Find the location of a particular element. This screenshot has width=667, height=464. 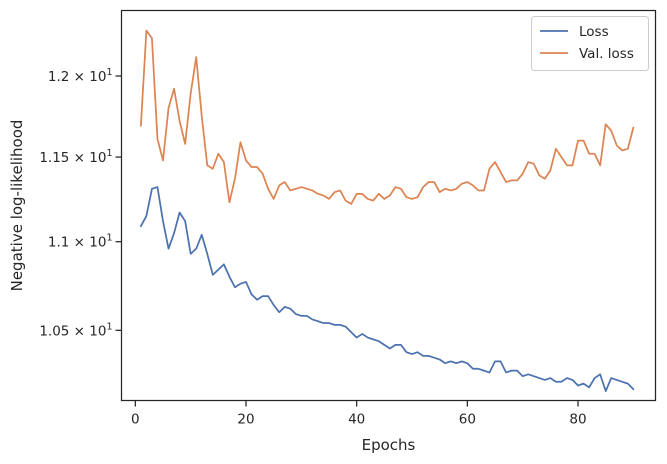

y-tick-label: 1.2 × 10¹ is located at coordinates (80, 76).